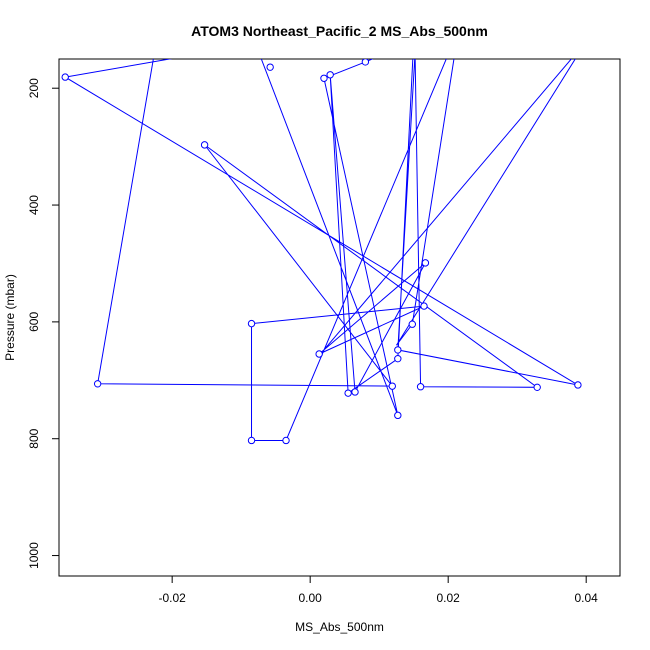 This screenshot has height=650, width=650. What do you see at coordinates (34, 205) in the screenshot?
I see `y-tick-label: 400` at bounding box center [34, 205].